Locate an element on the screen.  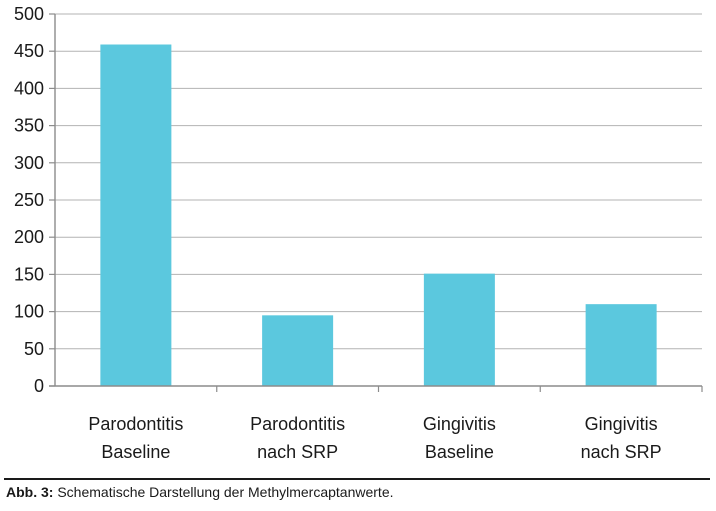
y-tick-label: 150 is located at coordinates (29, 274).